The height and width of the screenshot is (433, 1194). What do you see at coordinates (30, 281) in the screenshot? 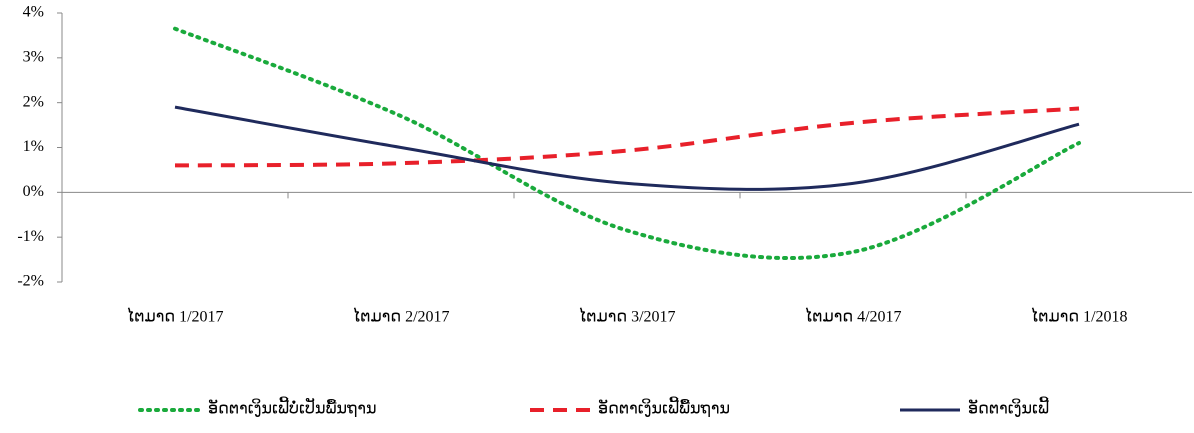
I see `y-tick-label: -2%` at bounding box center [30, 281].